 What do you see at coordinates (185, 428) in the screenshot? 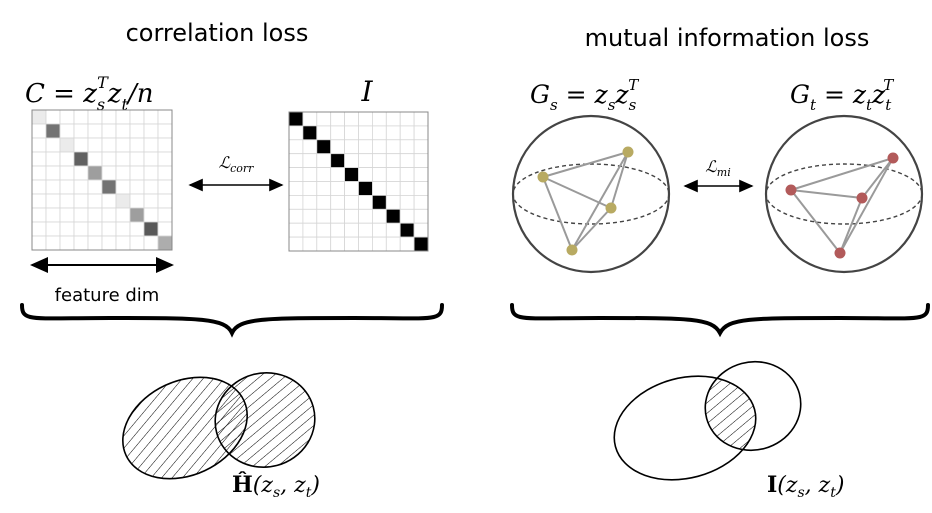
I see `venn-left-set` at bounding box center [185, 428].